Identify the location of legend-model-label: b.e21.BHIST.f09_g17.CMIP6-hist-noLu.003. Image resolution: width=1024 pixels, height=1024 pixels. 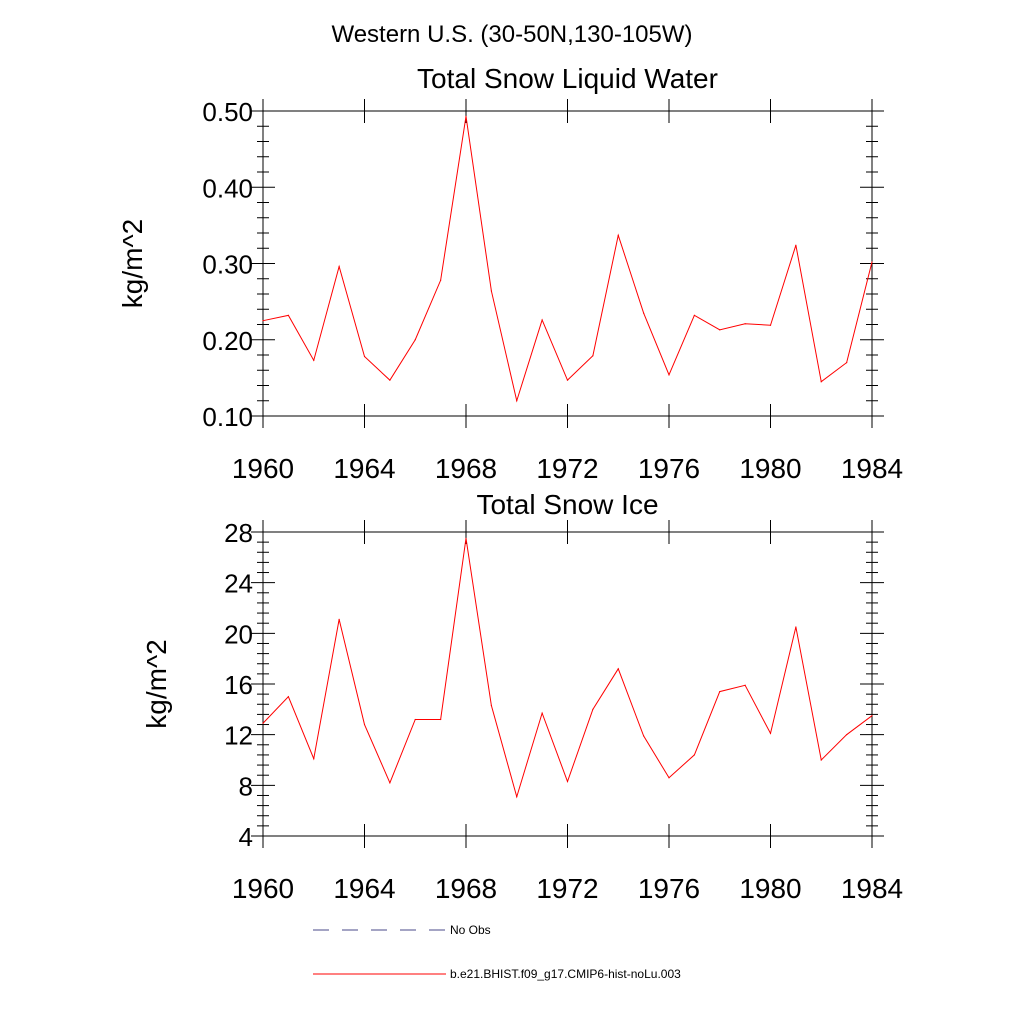
(565, 974).